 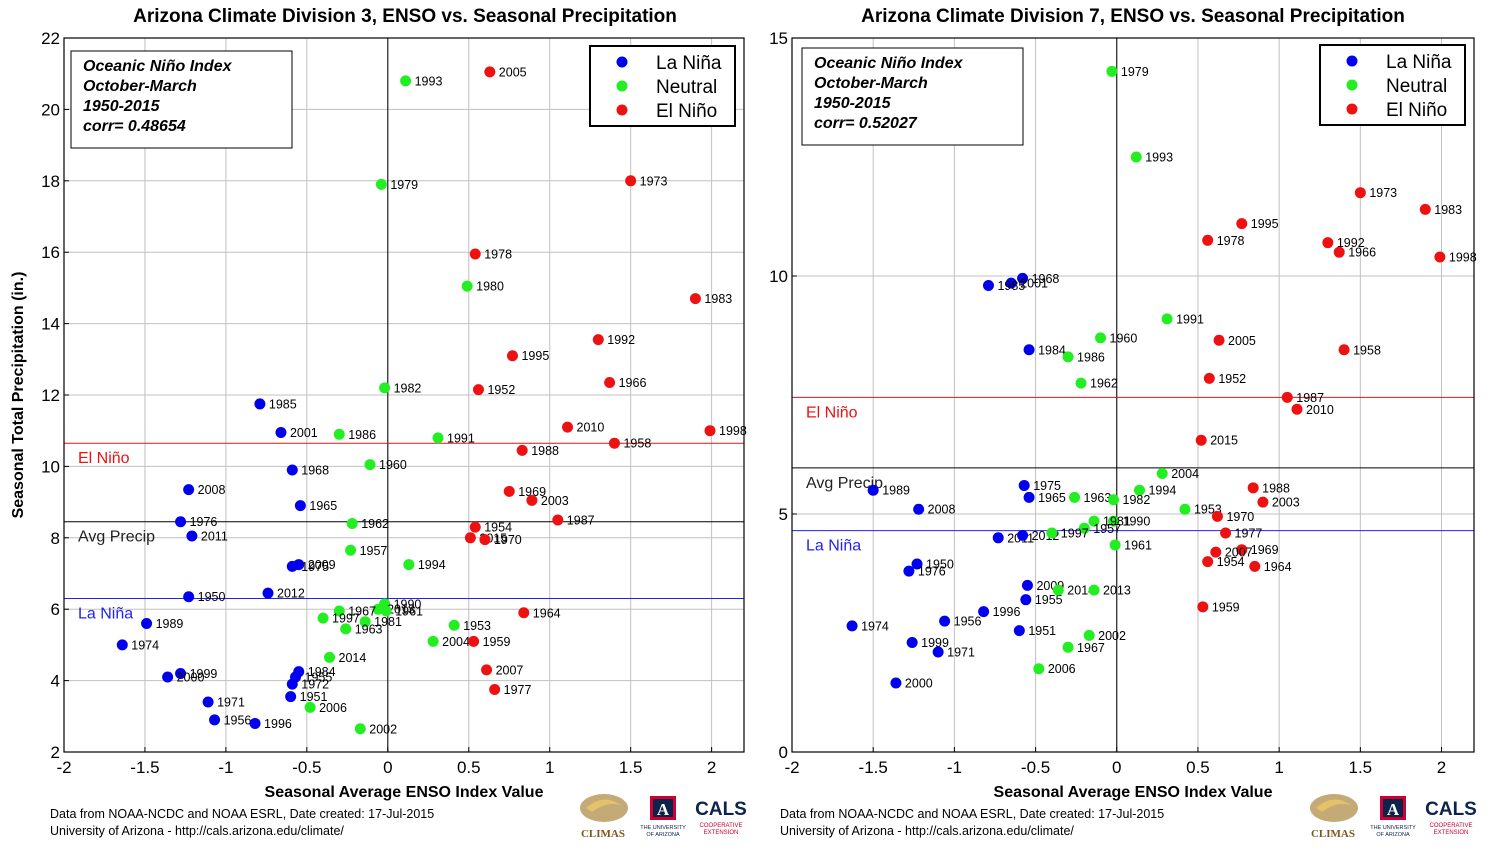 What do you see at coordinates (1249, 534) in the screenshot?
I see `data-point-label: 1977` at bounding box center [1249, 534].